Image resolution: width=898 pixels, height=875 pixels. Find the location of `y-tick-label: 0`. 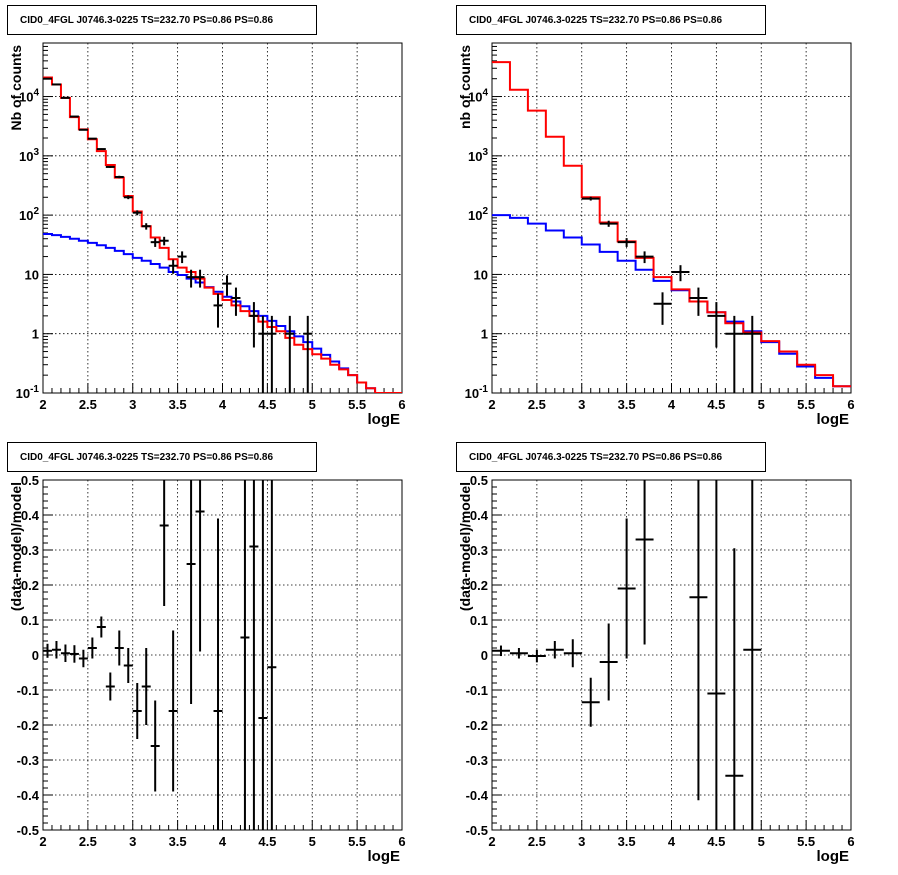

y-tick-label: 0 is located at coordinates (484, 655).